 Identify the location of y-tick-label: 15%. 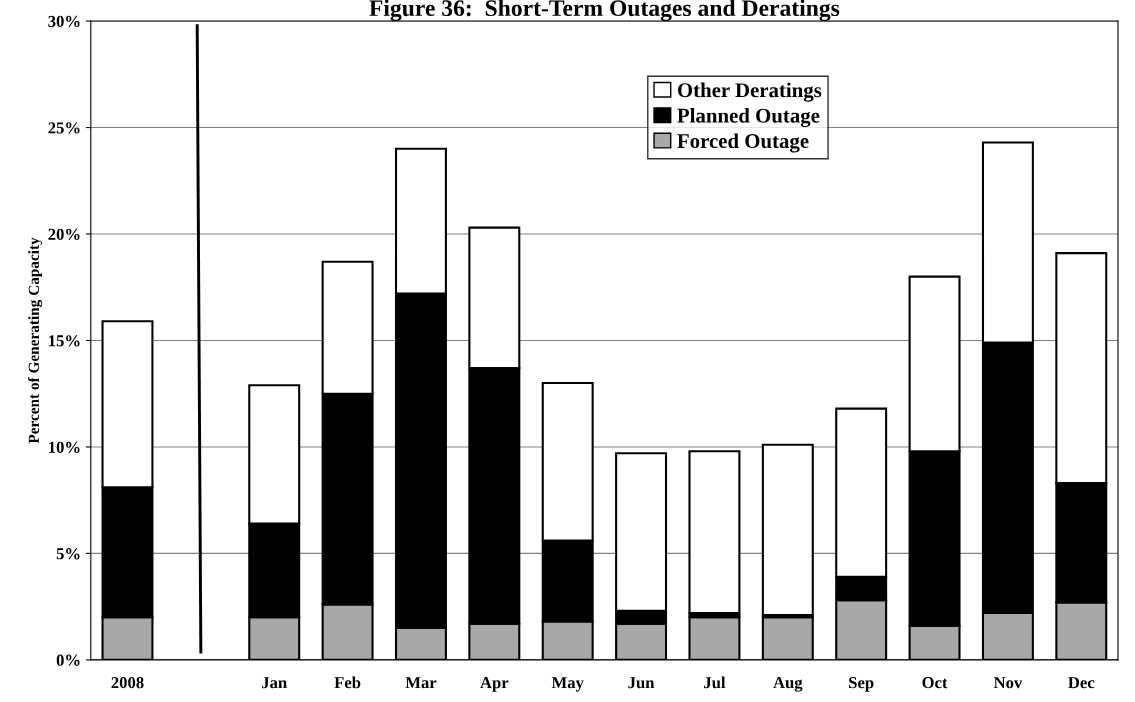
(64, 341).